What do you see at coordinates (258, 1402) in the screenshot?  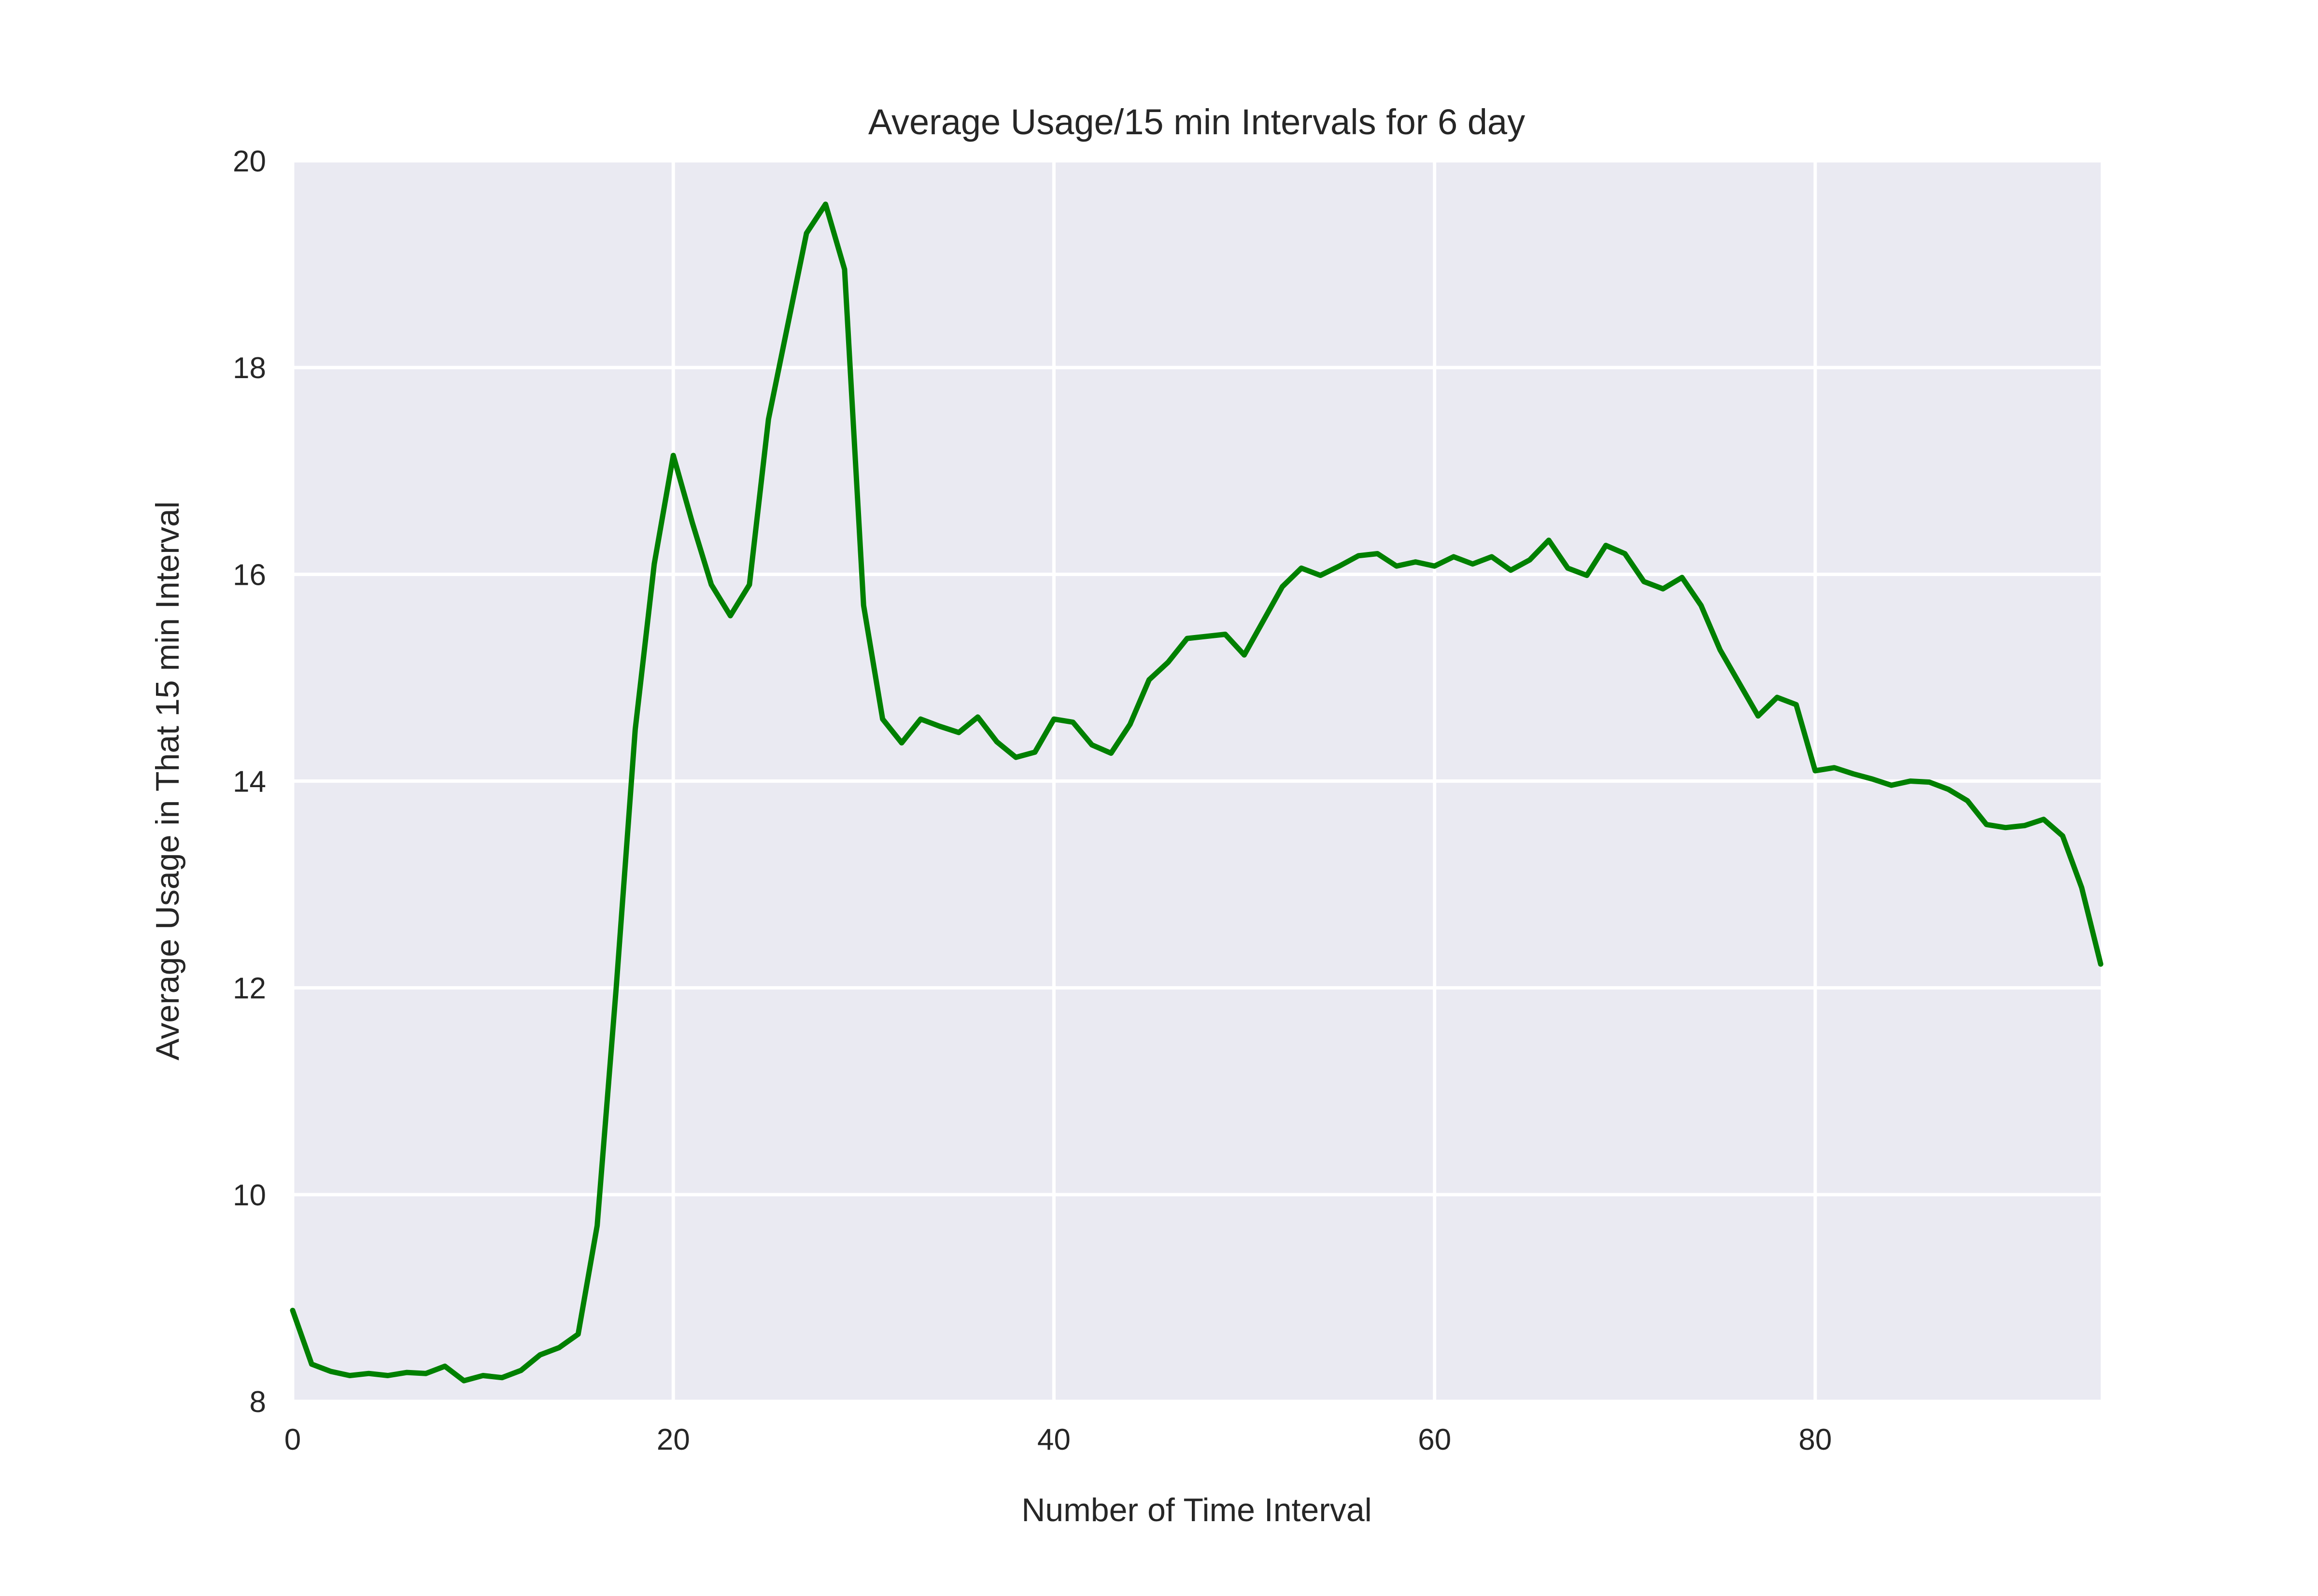 I see `y-tick-label: 8` at bounding box center [258, 1402].